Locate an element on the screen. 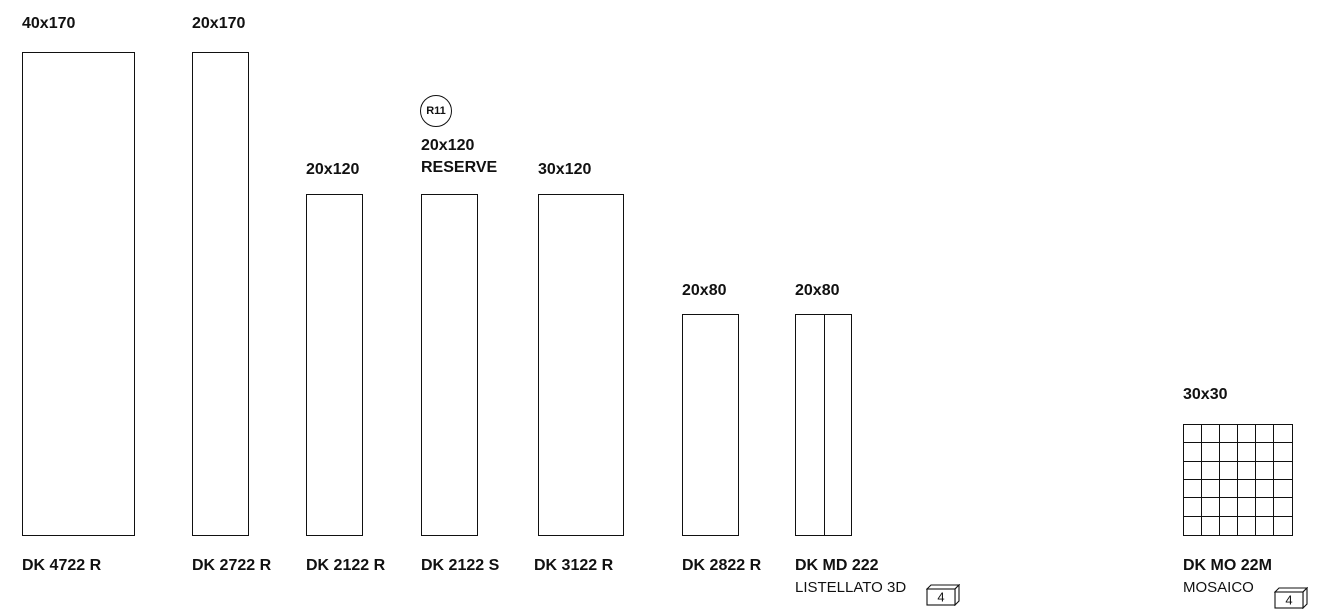 This screenshot has width=1331, height=612. tile-divider-line is located at coordinates (824, 425).